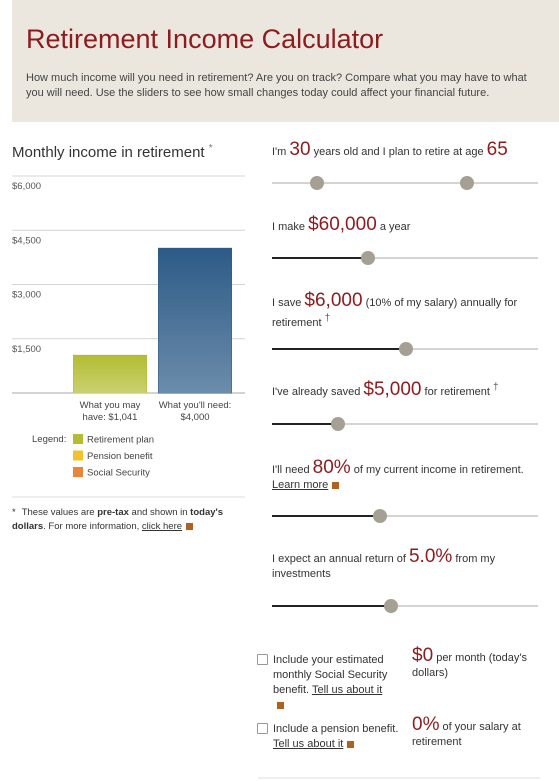 This screenshot has height=781, width=559. Describe the element at coordinates (331, 467) in the screenshot. I see `value: 80%` at that location.